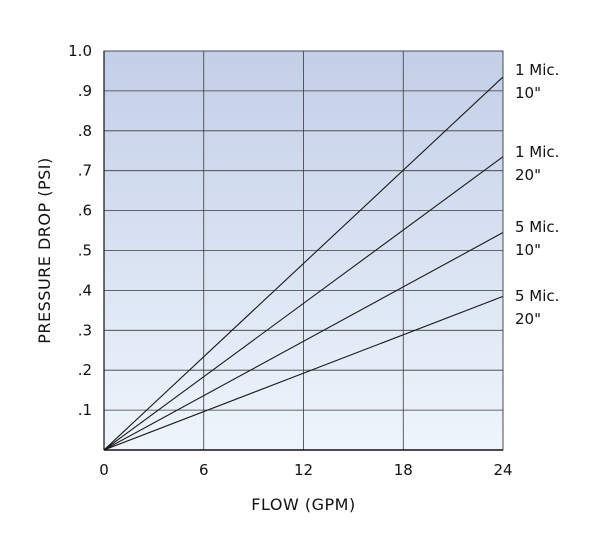 Image resolution: width=600 pixels, height=540 pixels. What do you see at coordinates (537, 194) in the screenshot?
I see `series-labels: 1 Mic. 10" 1 Mic. 20" 5 Mic. 10" 5 Mic. 20"` at bounding box center [537, 194].